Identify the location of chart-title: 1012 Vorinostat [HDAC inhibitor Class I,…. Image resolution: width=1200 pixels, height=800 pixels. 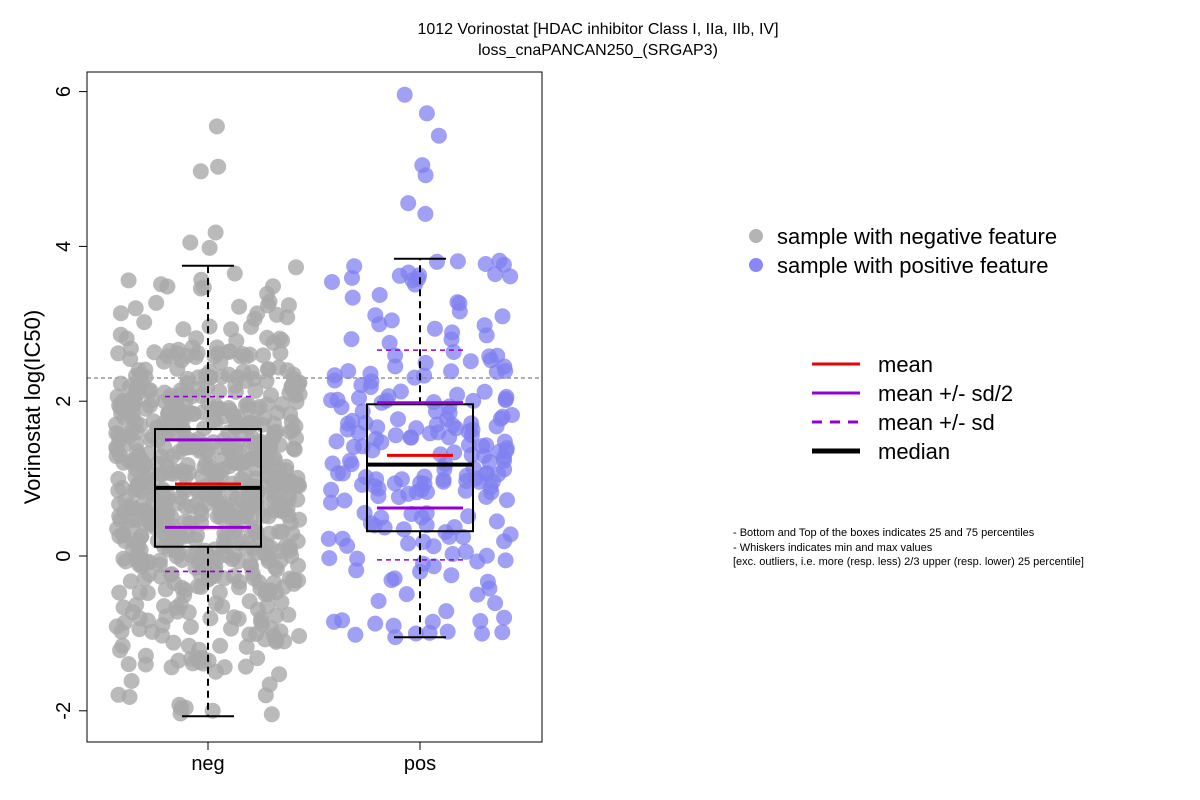
(597, 40).